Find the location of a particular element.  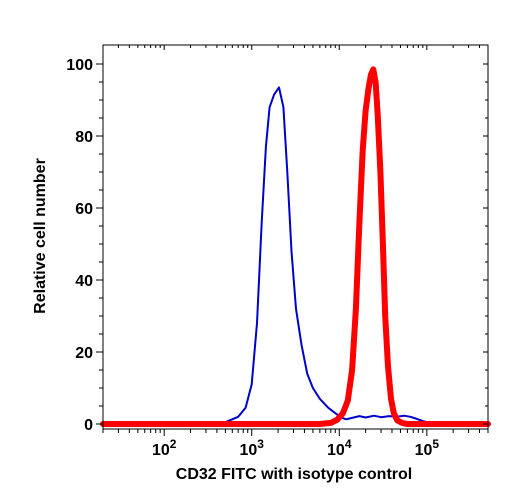

x-tick-label: 10² is located at coordinates (164, 448).